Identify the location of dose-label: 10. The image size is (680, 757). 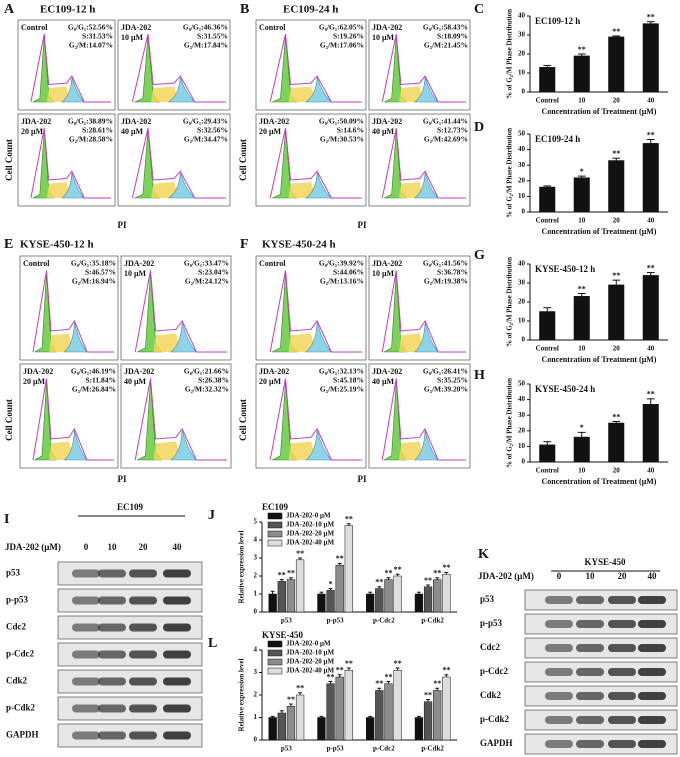
(591, 576).